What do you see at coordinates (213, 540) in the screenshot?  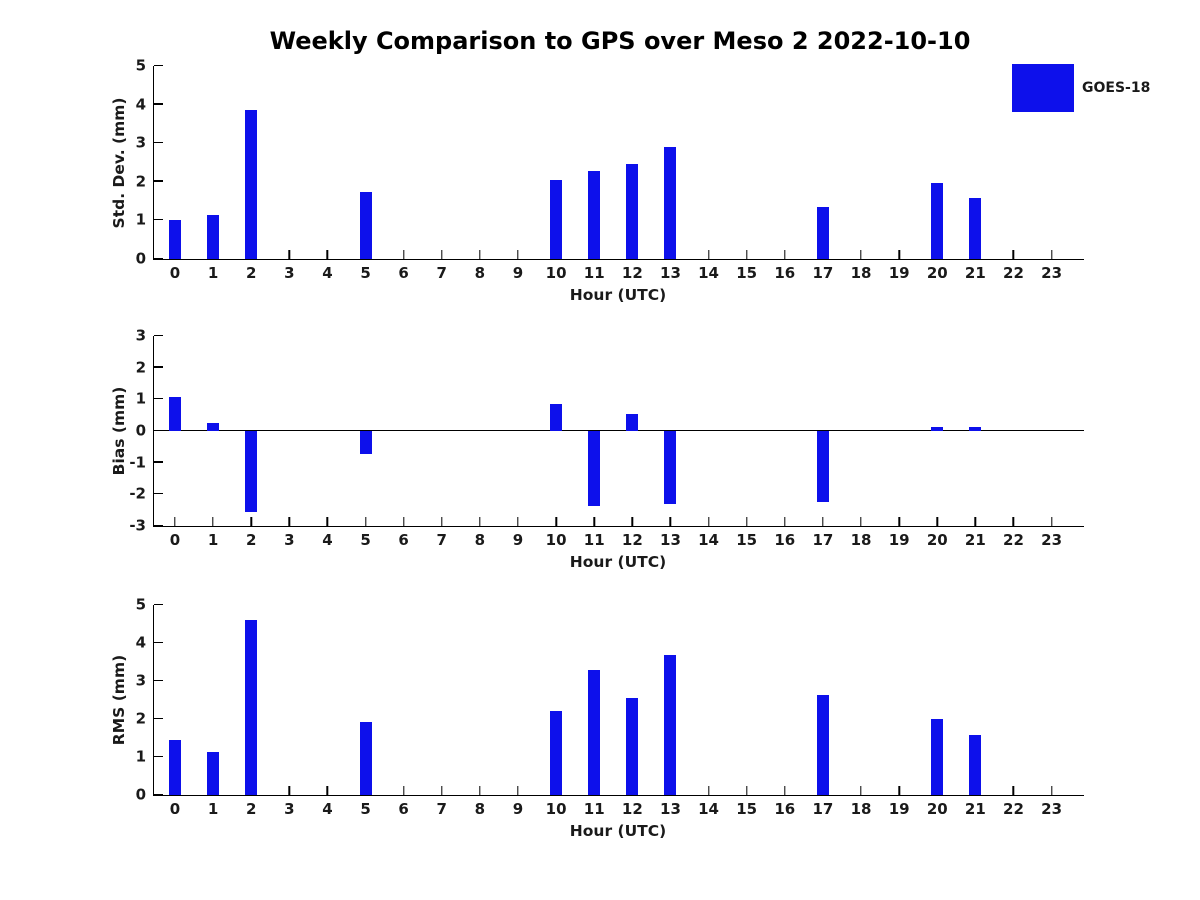 I see `x-tick-label: 1` at bounding box center [213, 540].